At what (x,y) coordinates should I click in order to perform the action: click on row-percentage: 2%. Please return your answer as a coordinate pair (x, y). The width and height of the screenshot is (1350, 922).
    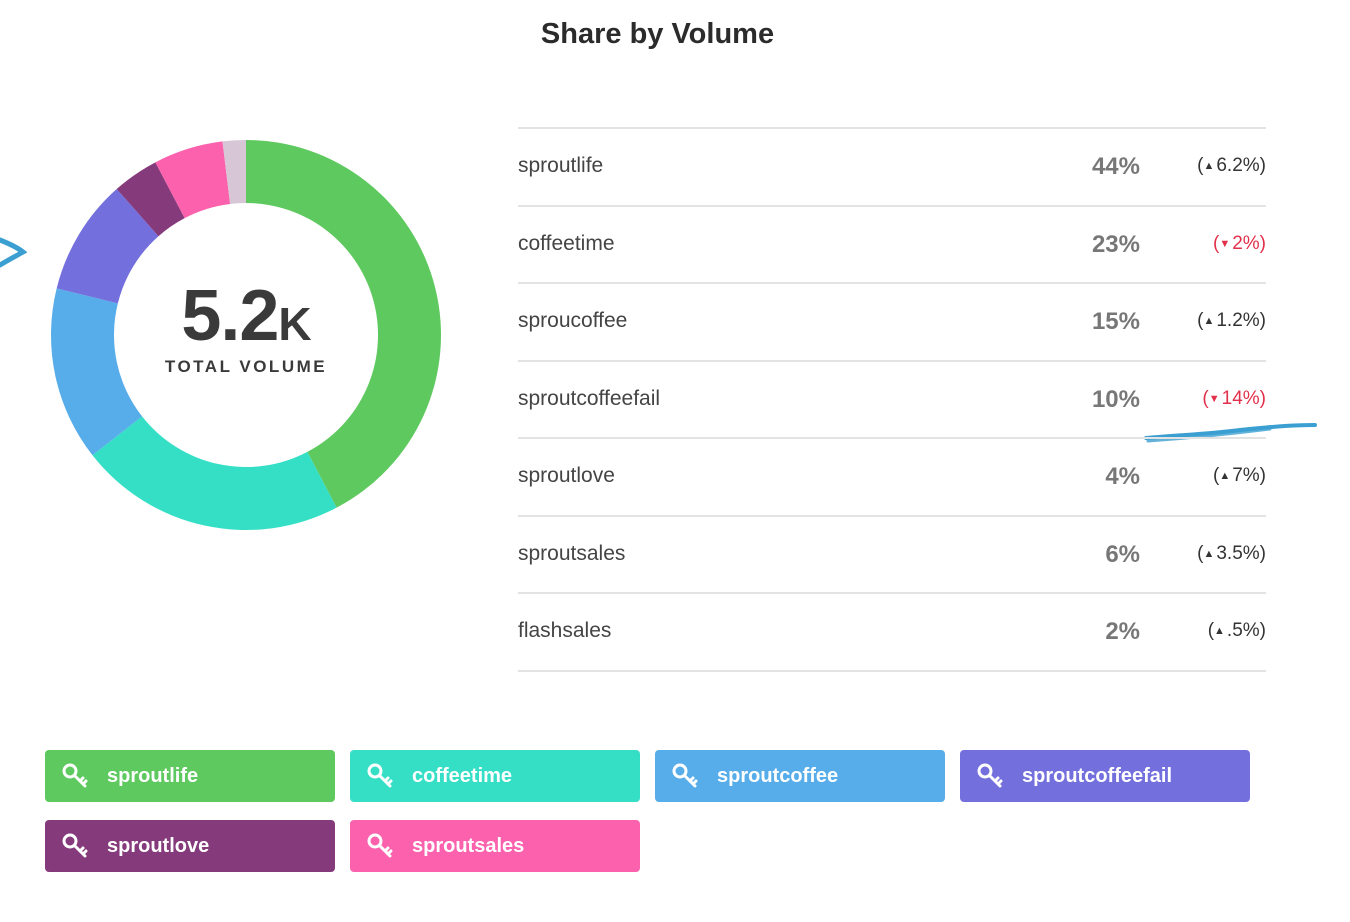
    Looking at the image, I should click on (1122, 631).